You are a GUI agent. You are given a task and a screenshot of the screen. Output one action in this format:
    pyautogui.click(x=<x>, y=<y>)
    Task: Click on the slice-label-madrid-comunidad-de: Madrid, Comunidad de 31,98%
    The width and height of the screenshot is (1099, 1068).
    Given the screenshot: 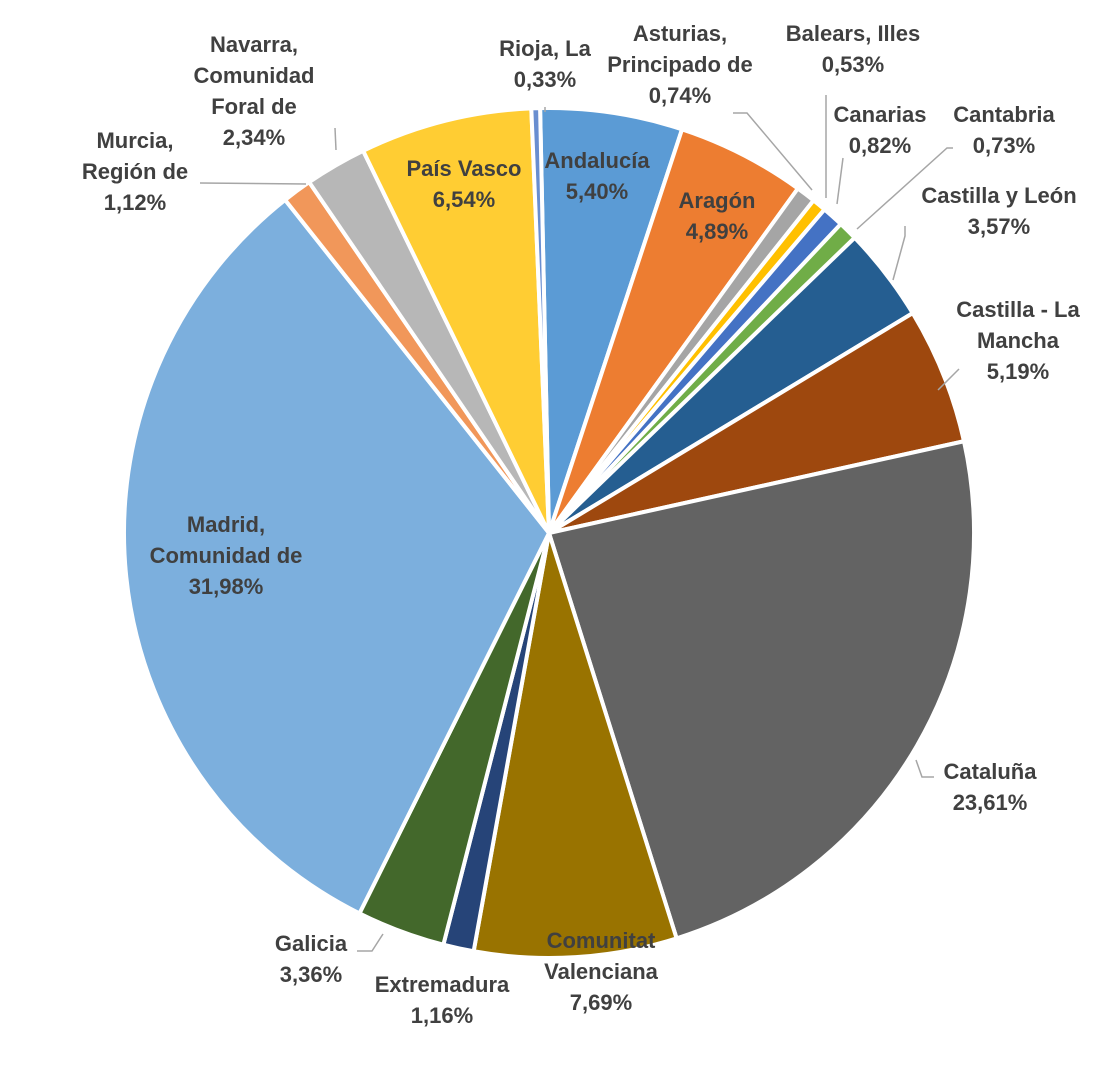 What is the action you would take?
    pyautogui.click(x=226, y=555)
    